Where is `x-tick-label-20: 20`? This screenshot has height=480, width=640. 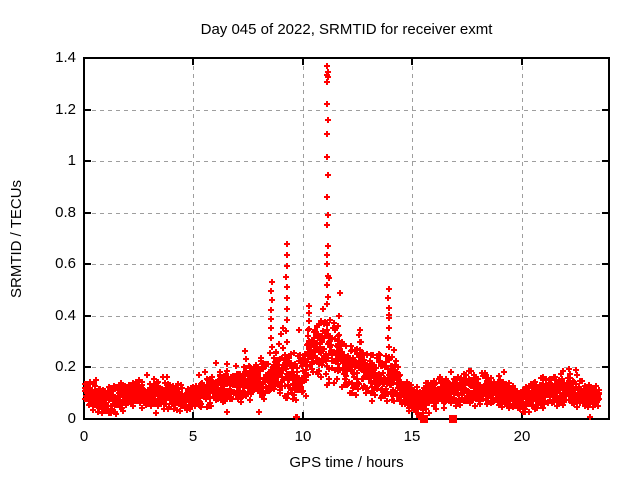
x-tick-label-20: 20 is located at coordinates (522, 436).